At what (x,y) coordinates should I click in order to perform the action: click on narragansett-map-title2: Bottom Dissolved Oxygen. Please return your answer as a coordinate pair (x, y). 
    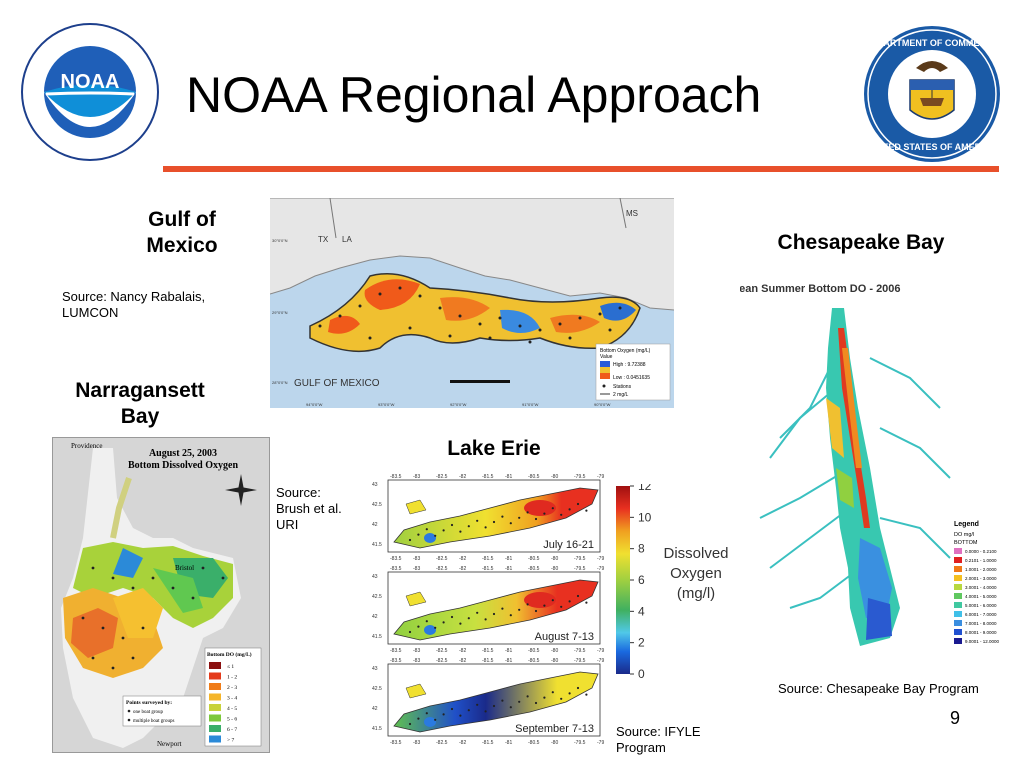
    Looking at the image, I should click on (183, 465).